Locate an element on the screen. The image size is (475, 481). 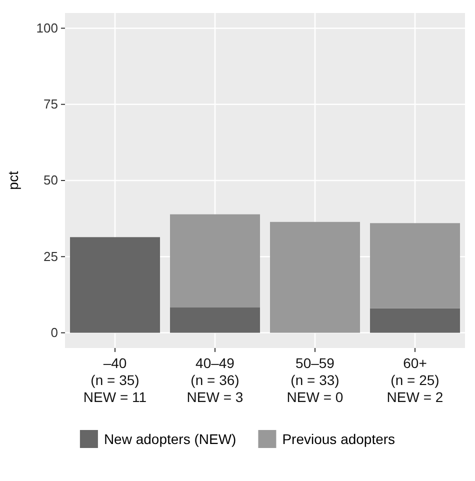
y-axis-title: pct is located at coordinates (13, 180).